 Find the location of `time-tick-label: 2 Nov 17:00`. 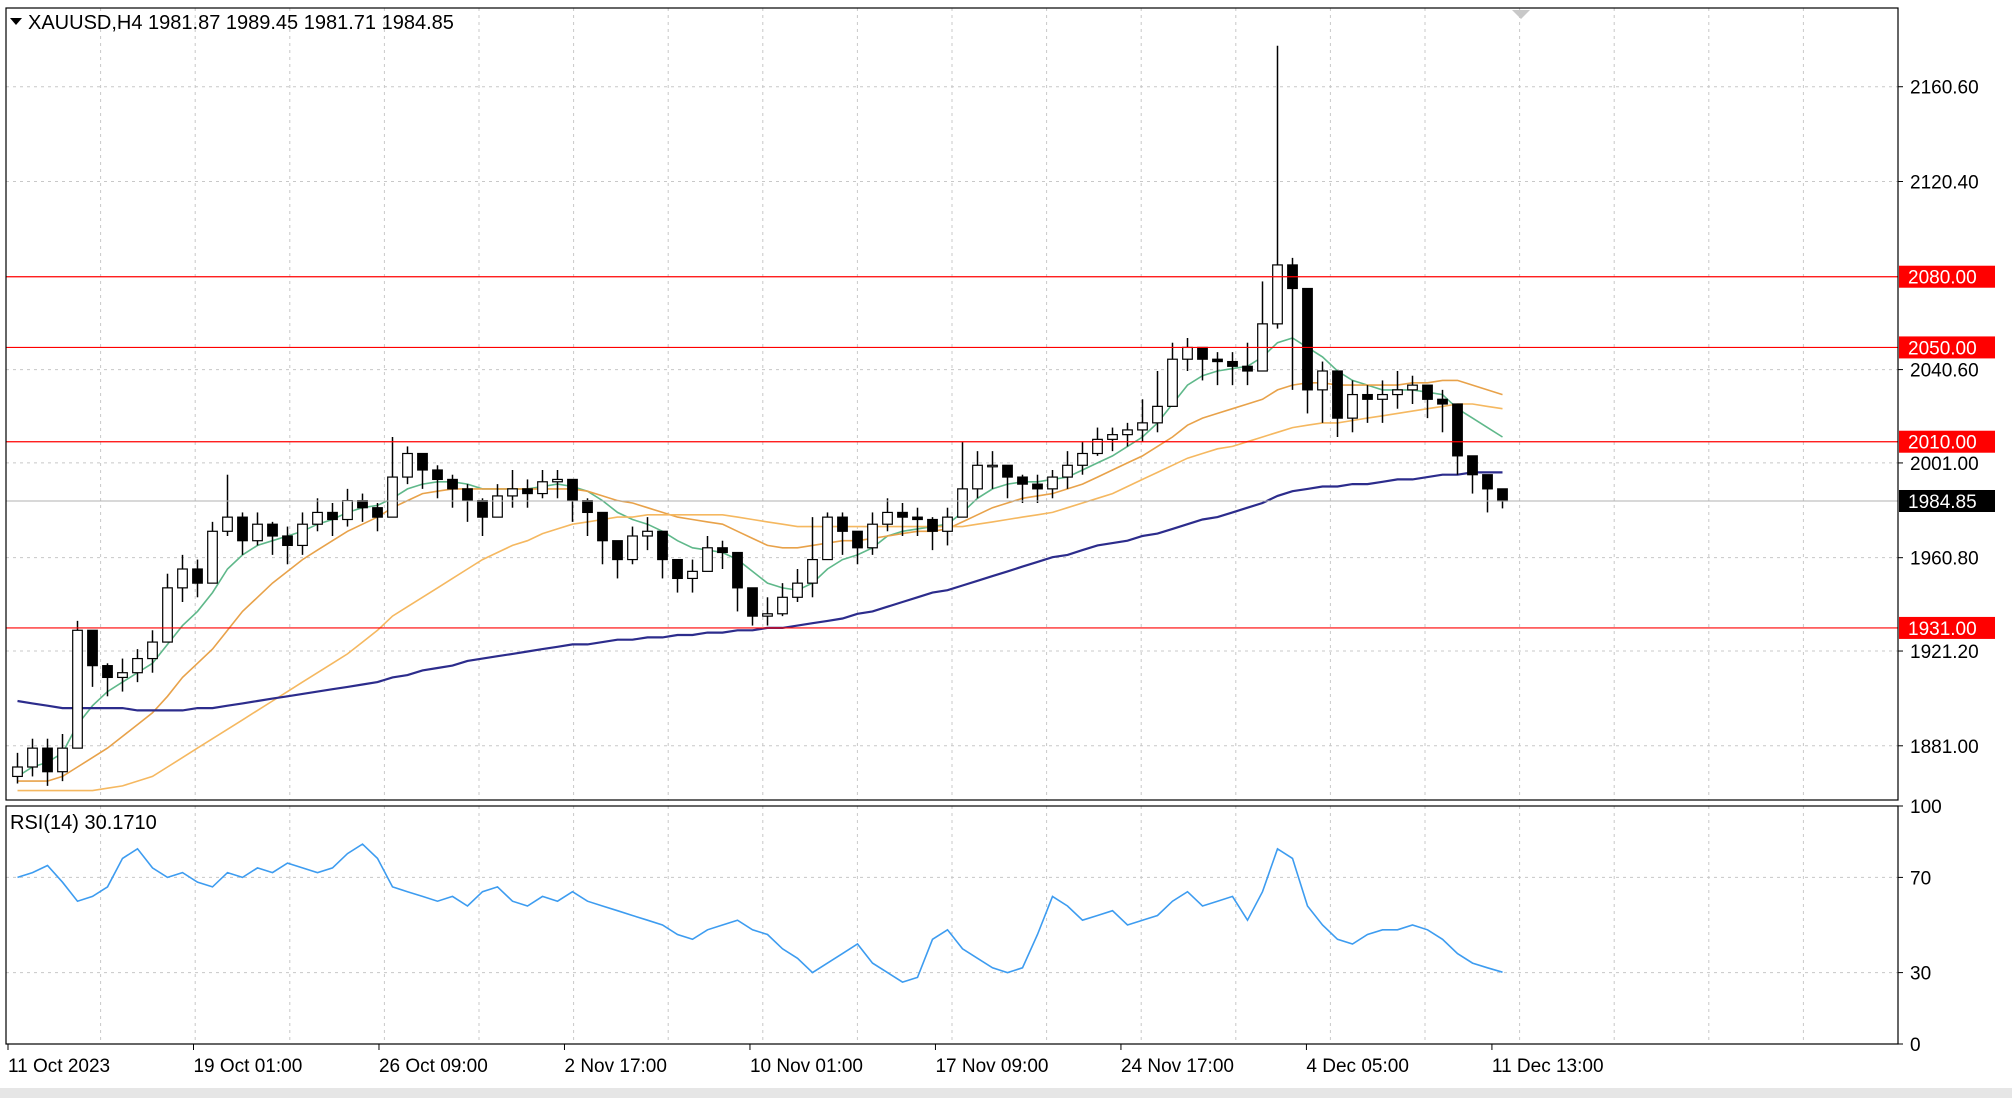

time-tick-label: 2 Nov 17:00 is located at coordinates (615, 1066).